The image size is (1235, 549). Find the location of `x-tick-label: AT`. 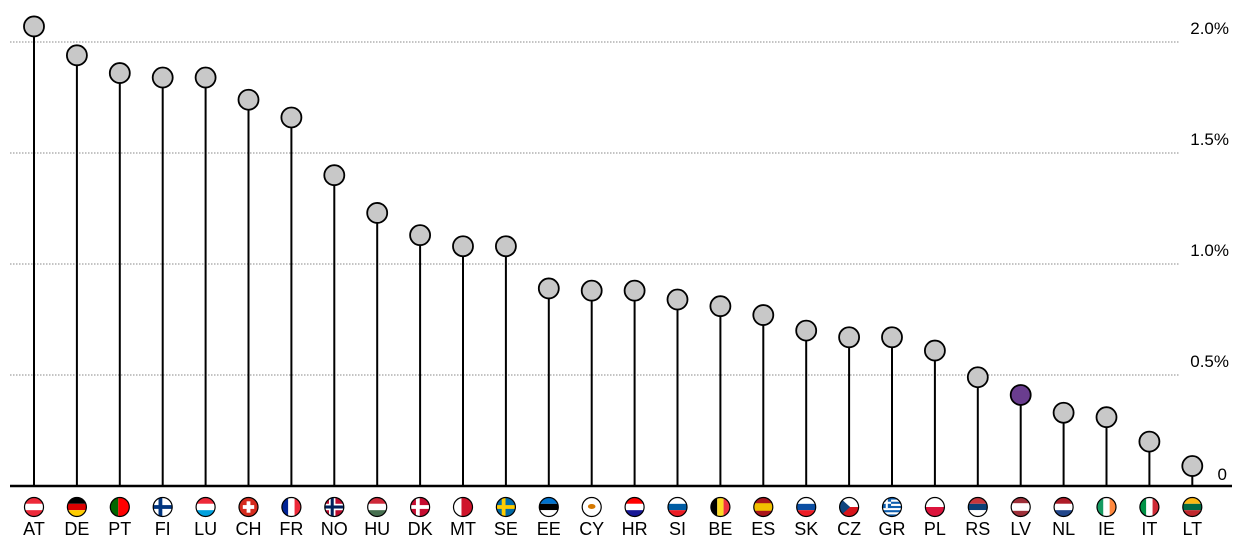

x-tick-label: AT is located at coordinates (34, 529).